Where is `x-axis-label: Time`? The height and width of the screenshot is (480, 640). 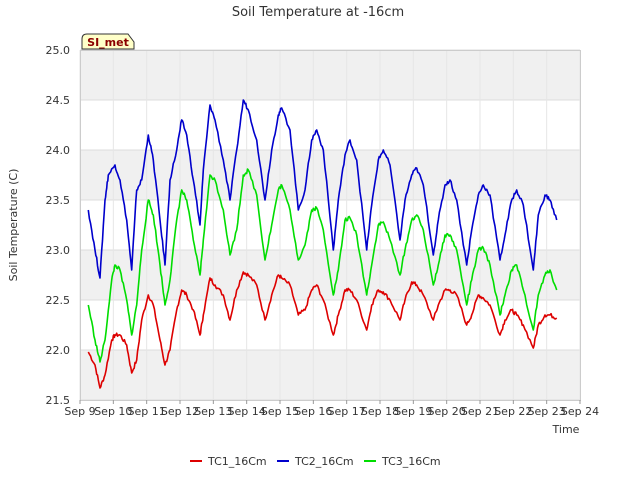 x-axis-label: Time is located at coordinates (566, 429).